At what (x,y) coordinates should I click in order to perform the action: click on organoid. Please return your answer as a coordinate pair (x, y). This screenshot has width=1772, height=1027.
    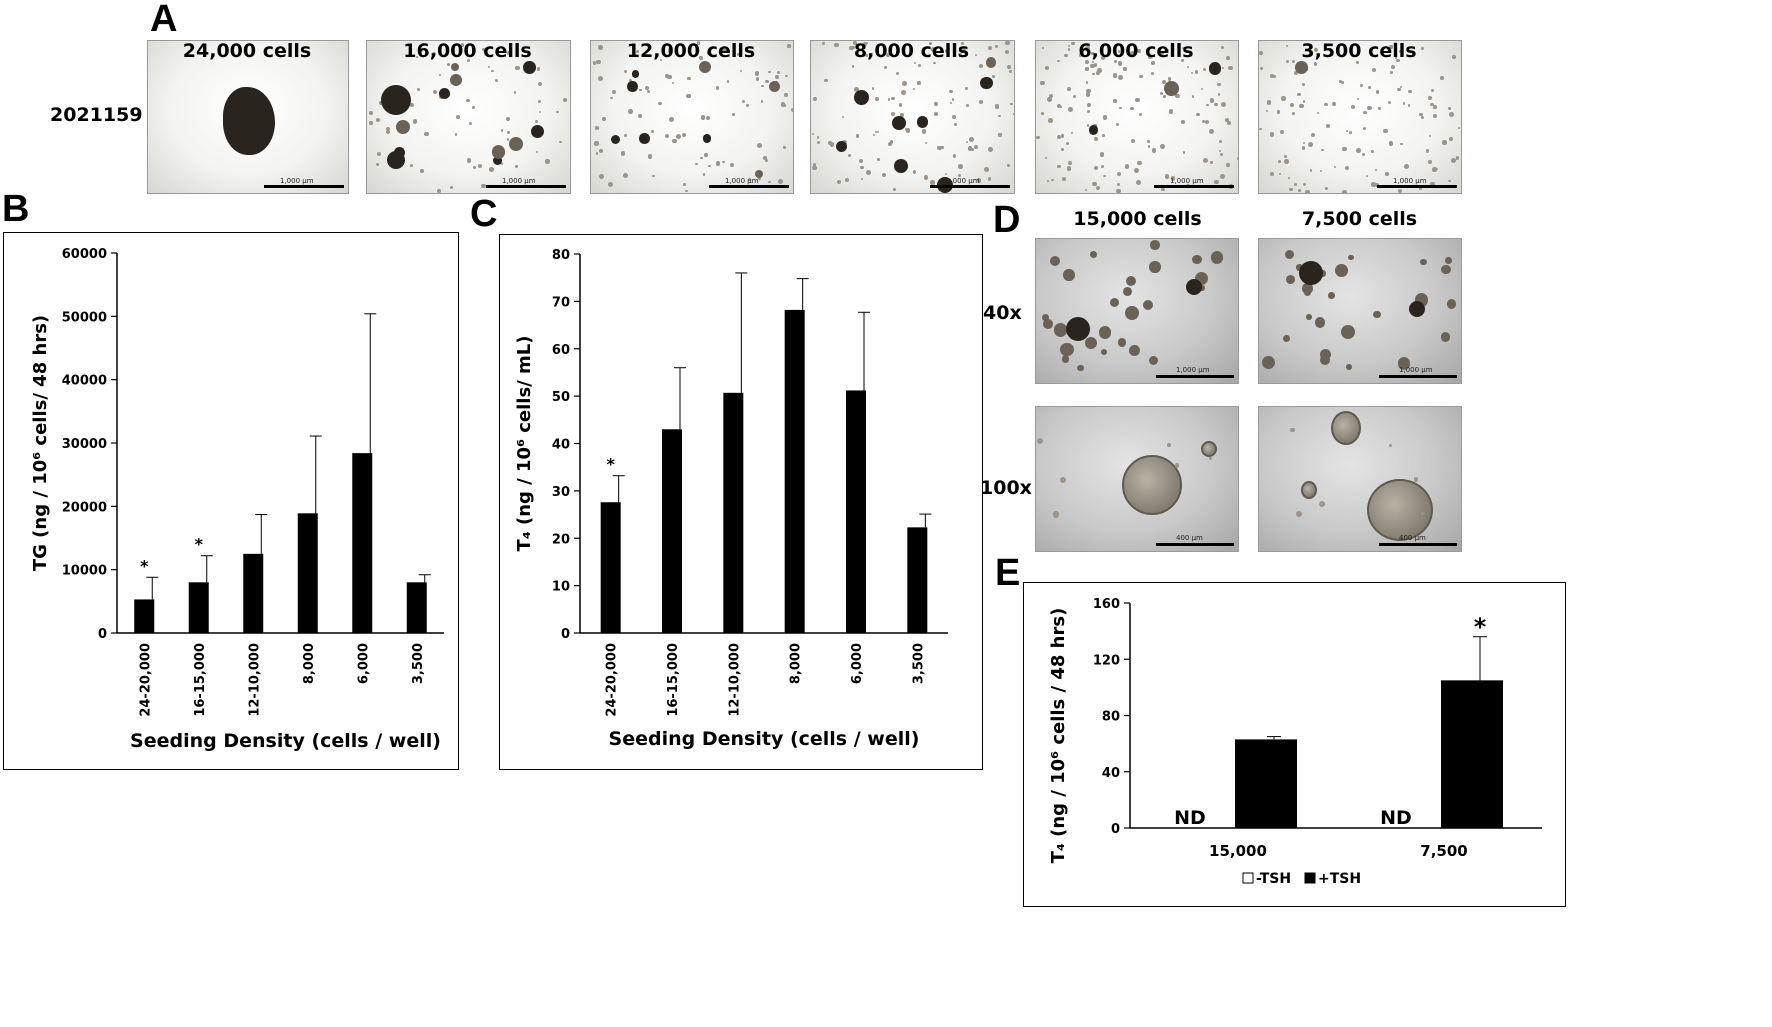
    Looking at the image, I should click on (1400, 510).